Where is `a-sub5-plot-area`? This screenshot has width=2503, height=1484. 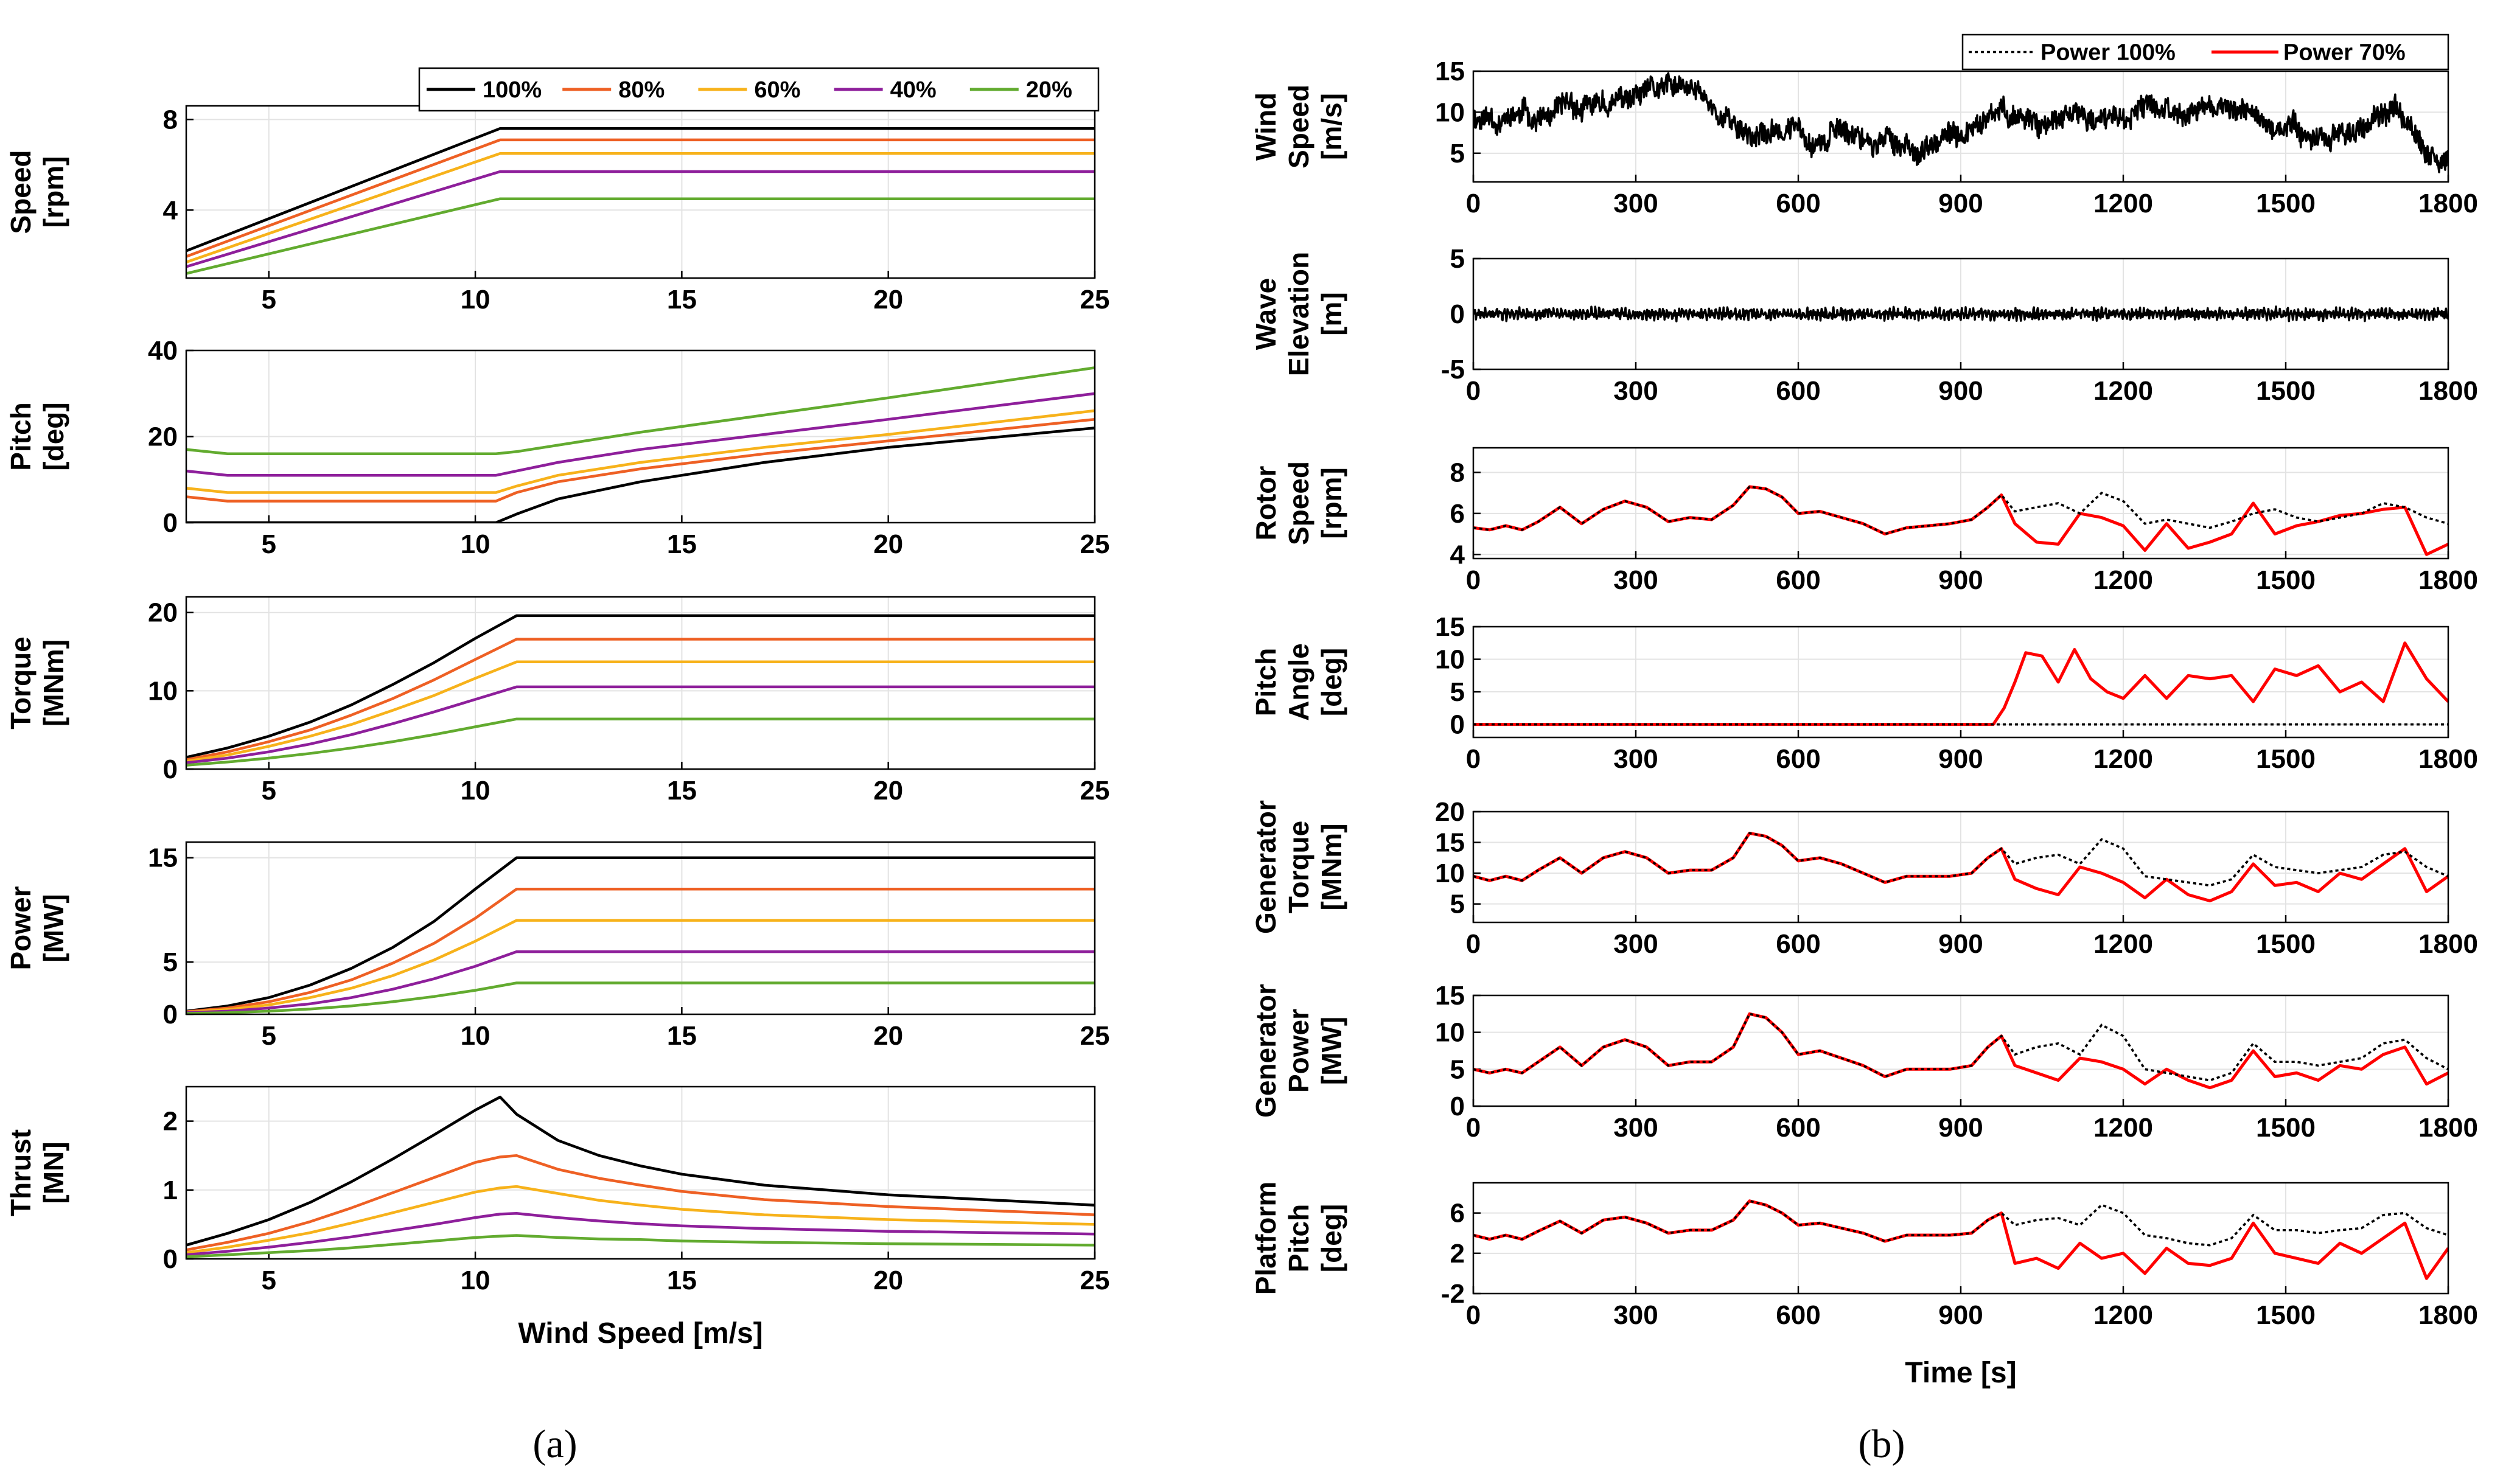
a-sub5-plot-area is located at coordinates (640, 1173).